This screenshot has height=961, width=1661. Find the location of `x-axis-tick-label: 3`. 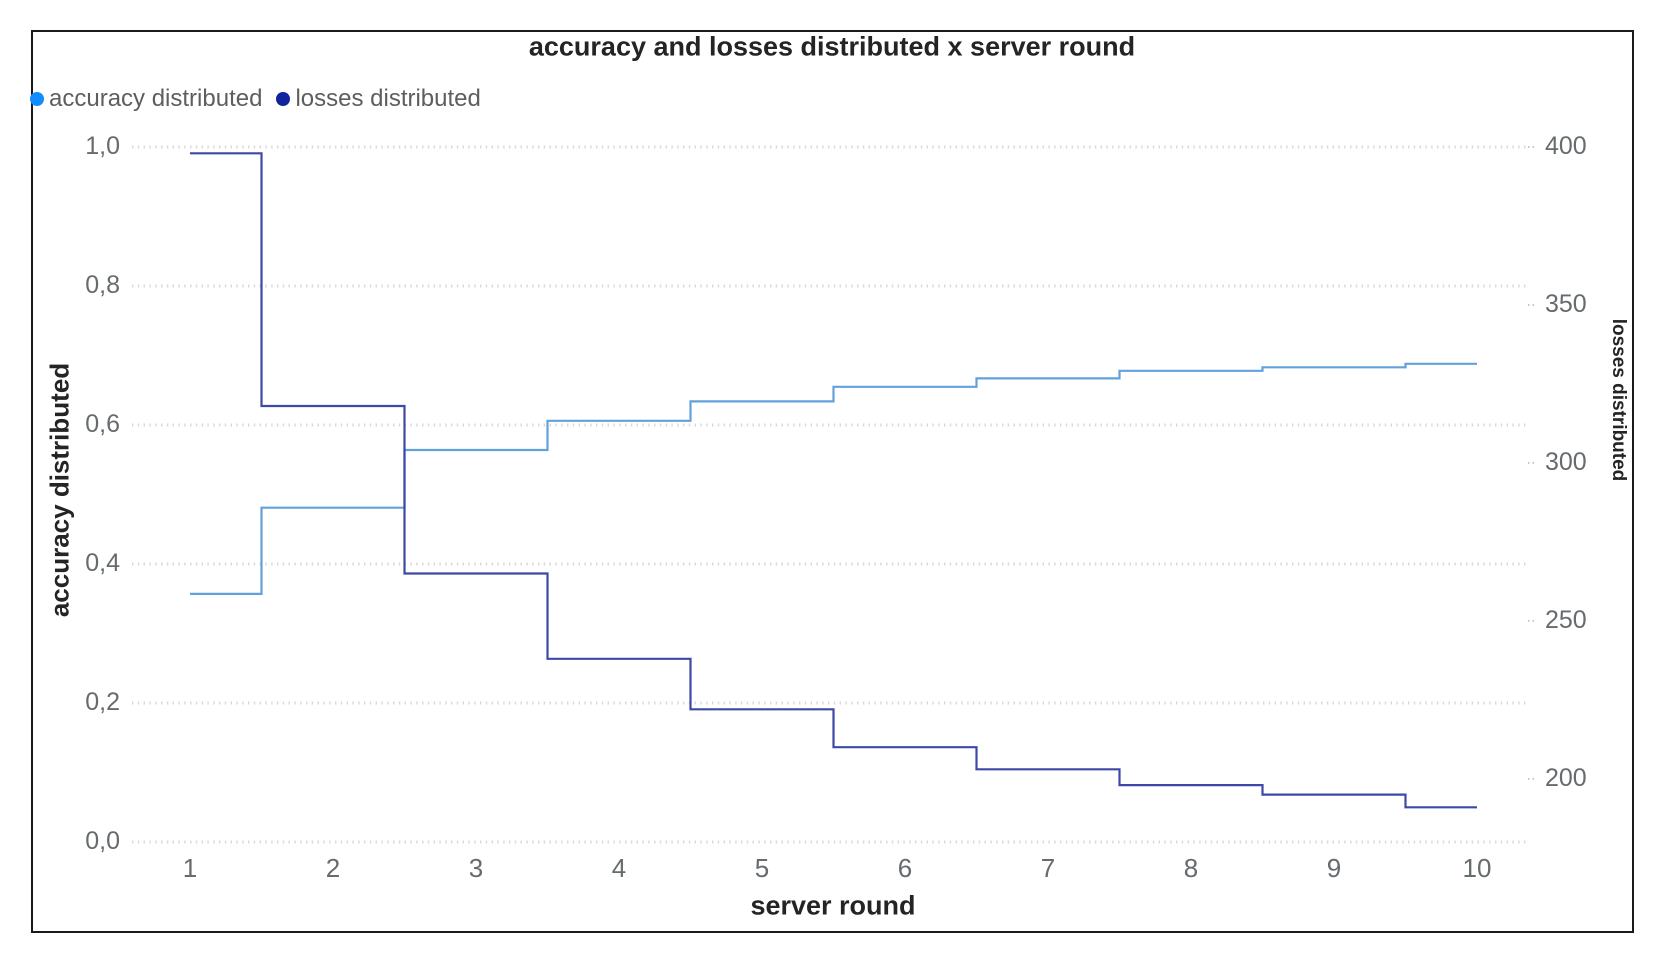

x-axis-tick-label: 3 is located at coordinates (476, 868).